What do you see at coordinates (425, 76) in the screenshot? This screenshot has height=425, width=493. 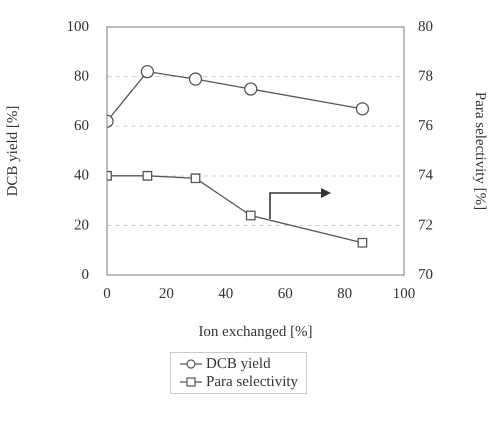 I see `y2-tick-label: 78` at bounding box center [425, 76].